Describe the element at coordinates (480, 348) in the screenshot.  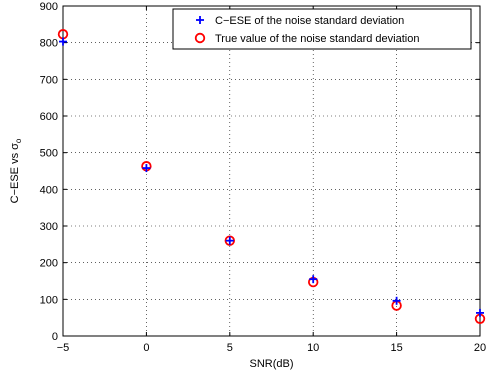
I see `x-tick-label: 20` at that location.